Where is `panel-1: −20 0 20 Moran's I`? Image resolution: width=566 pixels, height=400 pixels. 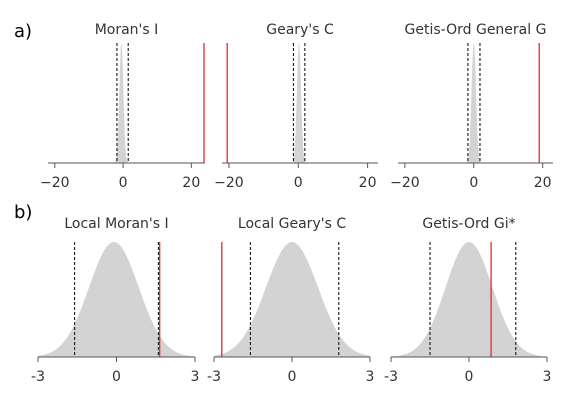 panel-1: −20 0 20 Moran's I is located at coordinates (122, 106).